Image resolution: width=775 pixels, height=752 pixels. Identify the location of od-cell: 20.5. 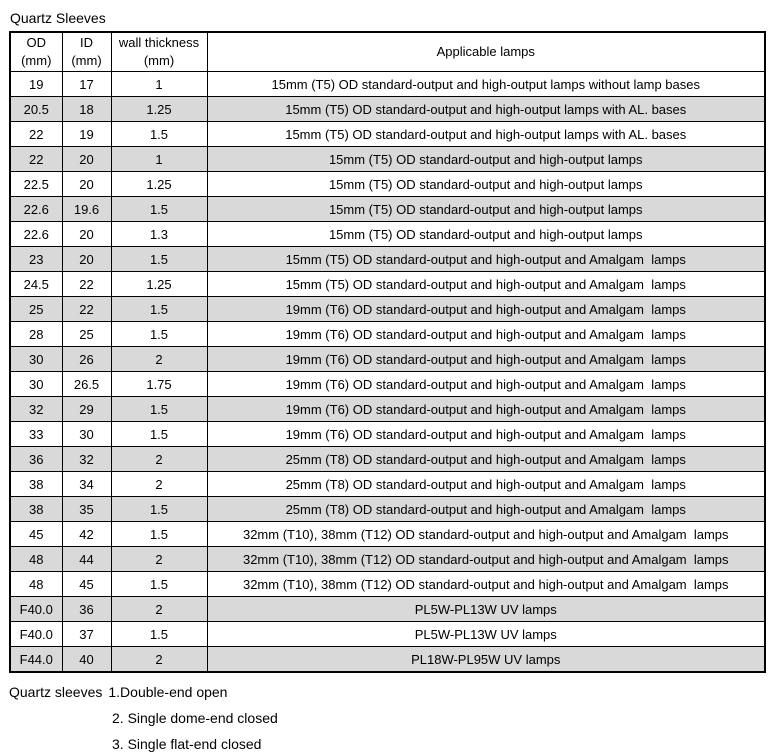
(36, 109).